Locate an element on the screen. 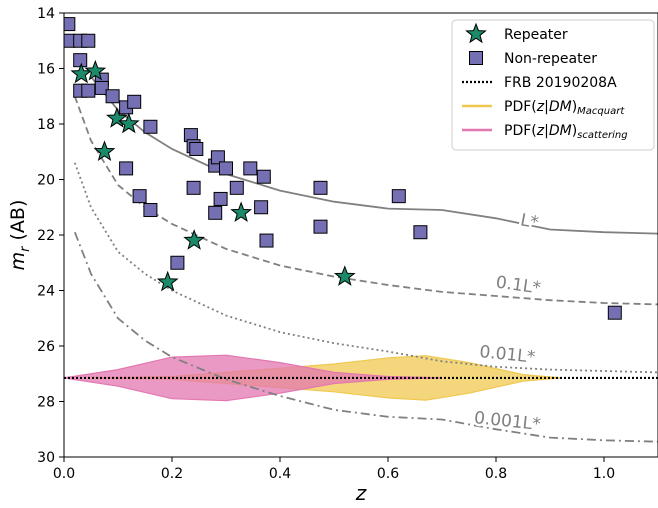 The width and height of the screenshot is (658, 508). x-tick-label: 0.4 is located at coordinates (280, 474).